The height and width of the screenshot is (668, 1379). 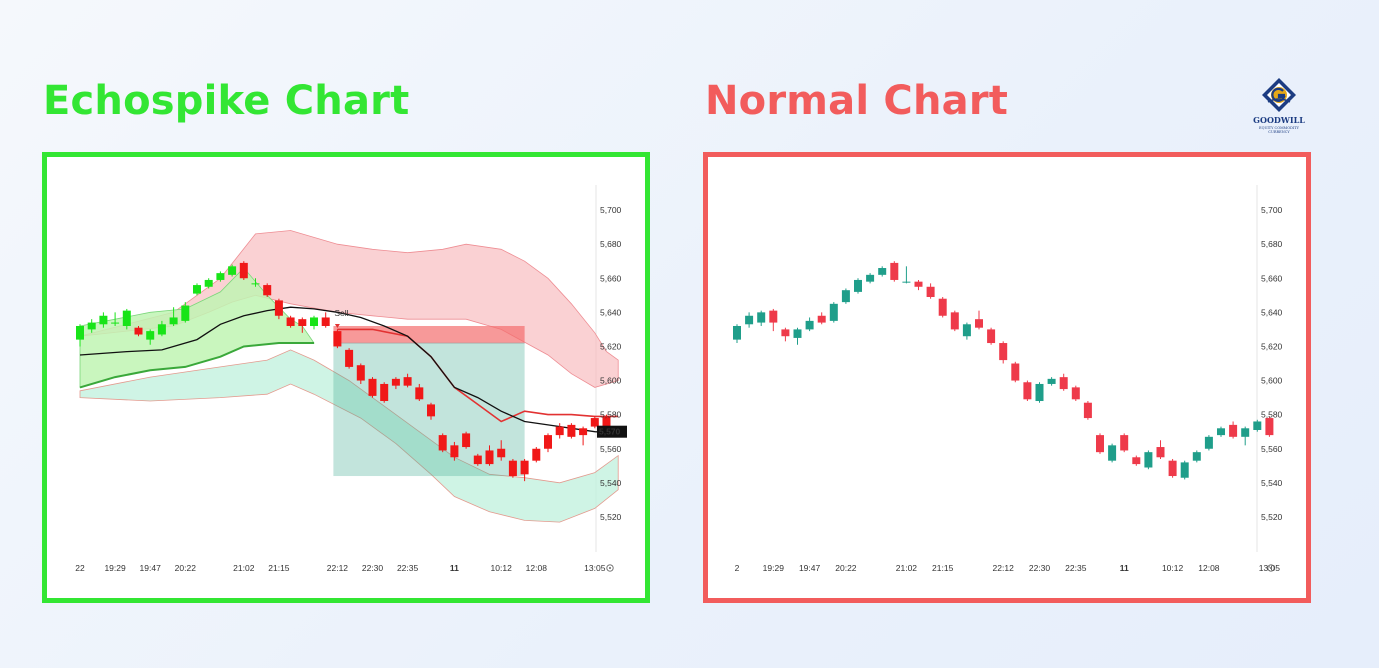 I want to click on x-tick-label: 13:05, so click(x=1270, y=568).